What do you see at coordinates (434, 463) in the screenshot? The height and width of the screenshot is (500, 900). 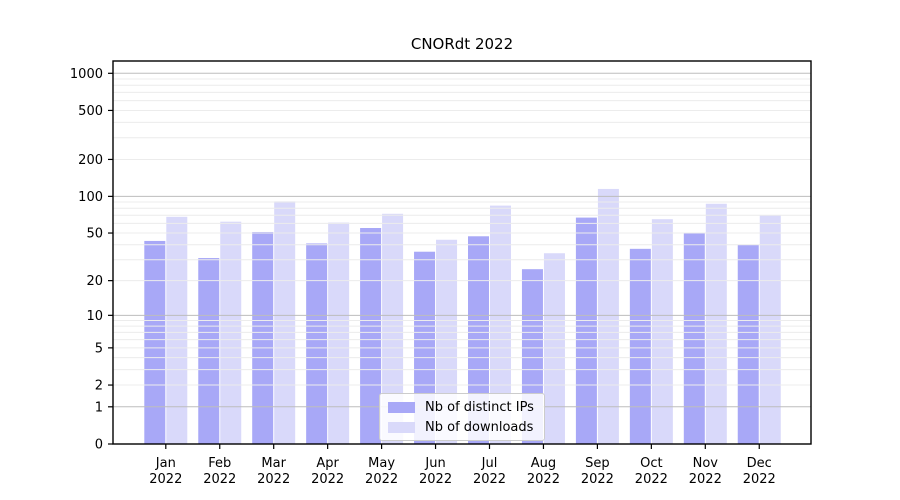 I see `x-tick-label-month: Jun` at bounding box center [434, 463].